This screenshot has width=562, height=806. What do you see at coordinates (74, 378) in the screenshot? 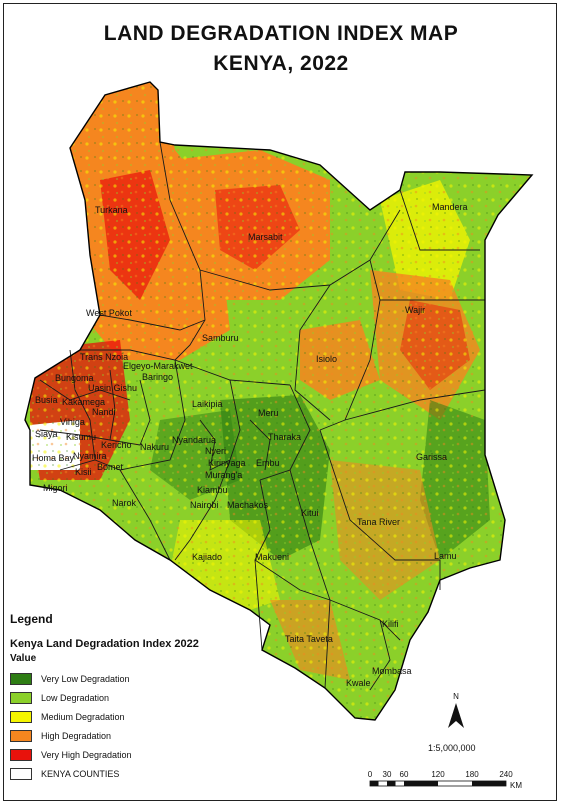
I see `label-bungoma: Bungoma` at bounding box center [74, 378].